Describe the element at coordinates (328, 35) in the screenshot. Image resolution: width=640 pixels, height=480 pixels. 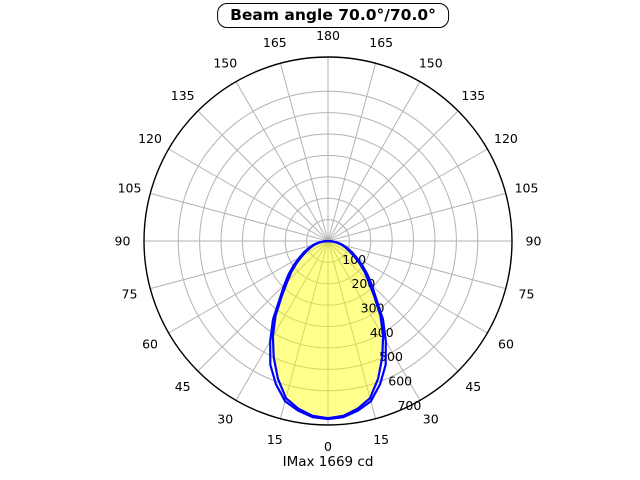
I see `angle-tick-label: 180` at that location.